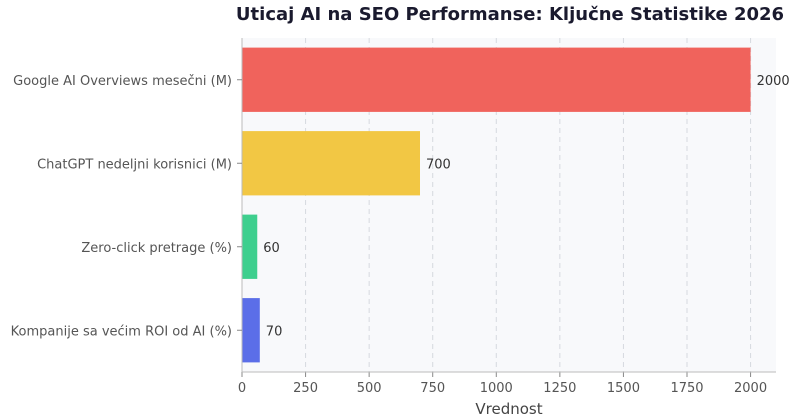  Describe the element at coordinates (274, 331) in the screenshot. I see `bar-value-label: 70` at that location.